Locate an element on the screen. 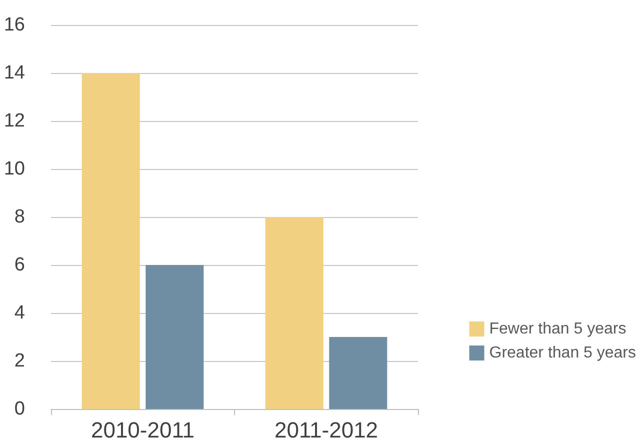 The image size is (644, 448). y-tick-label: 16 is located at coordinates (14, 25).